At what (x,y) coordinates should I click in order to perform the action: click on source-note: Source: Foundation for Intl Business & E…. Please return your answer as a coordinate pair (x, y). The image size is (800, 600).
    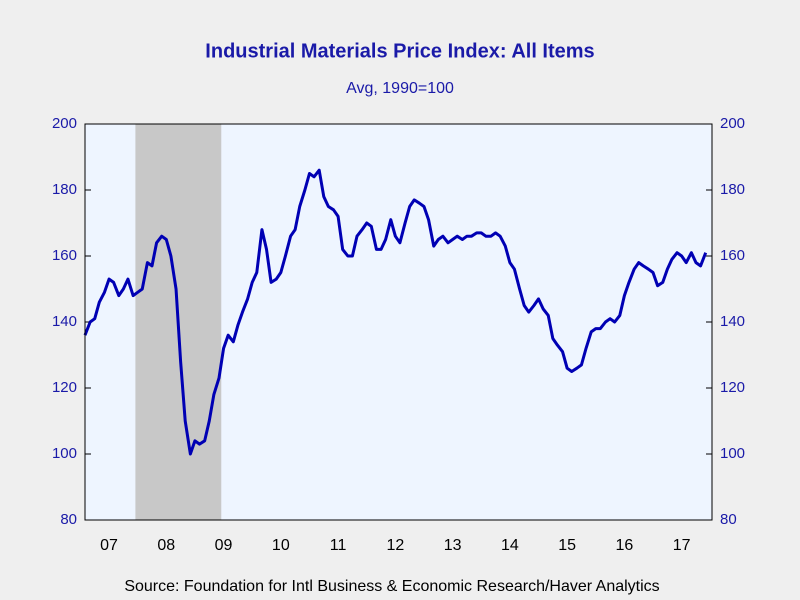
    Looking at the image, I should click on (391, 586).